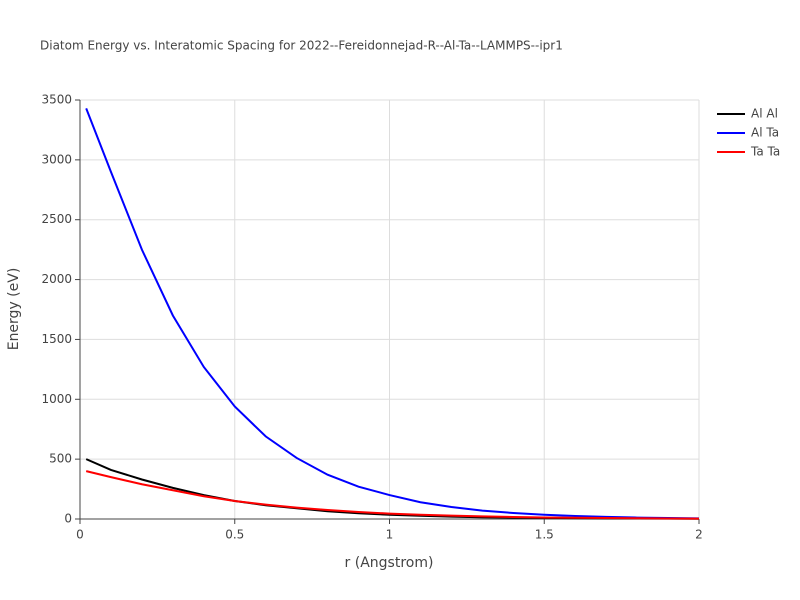 The height and width of the screenshot is (600, 800). Describe the element at coordinates (544, 535) in the screenshot. I see `x-tick-label: 1.5` at that location.